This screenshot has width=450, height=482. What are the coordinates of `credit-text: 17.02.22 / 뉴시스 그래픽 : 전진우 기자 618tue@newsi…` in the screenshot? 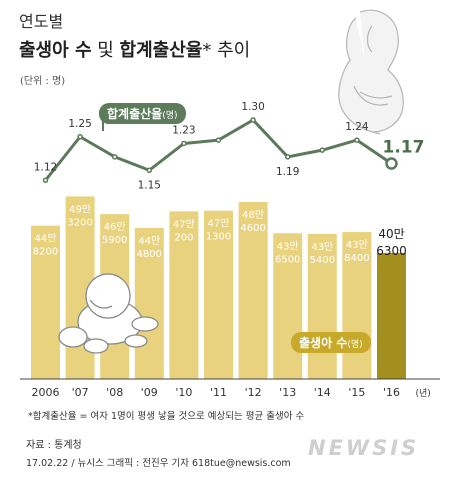 It's located at (158, 463).